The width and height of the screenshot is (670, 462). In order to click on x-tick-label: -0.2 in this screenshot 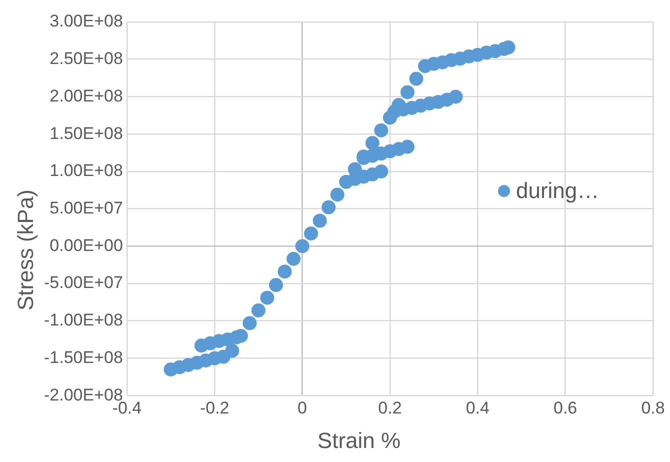, I will do `click(215, 408)`.